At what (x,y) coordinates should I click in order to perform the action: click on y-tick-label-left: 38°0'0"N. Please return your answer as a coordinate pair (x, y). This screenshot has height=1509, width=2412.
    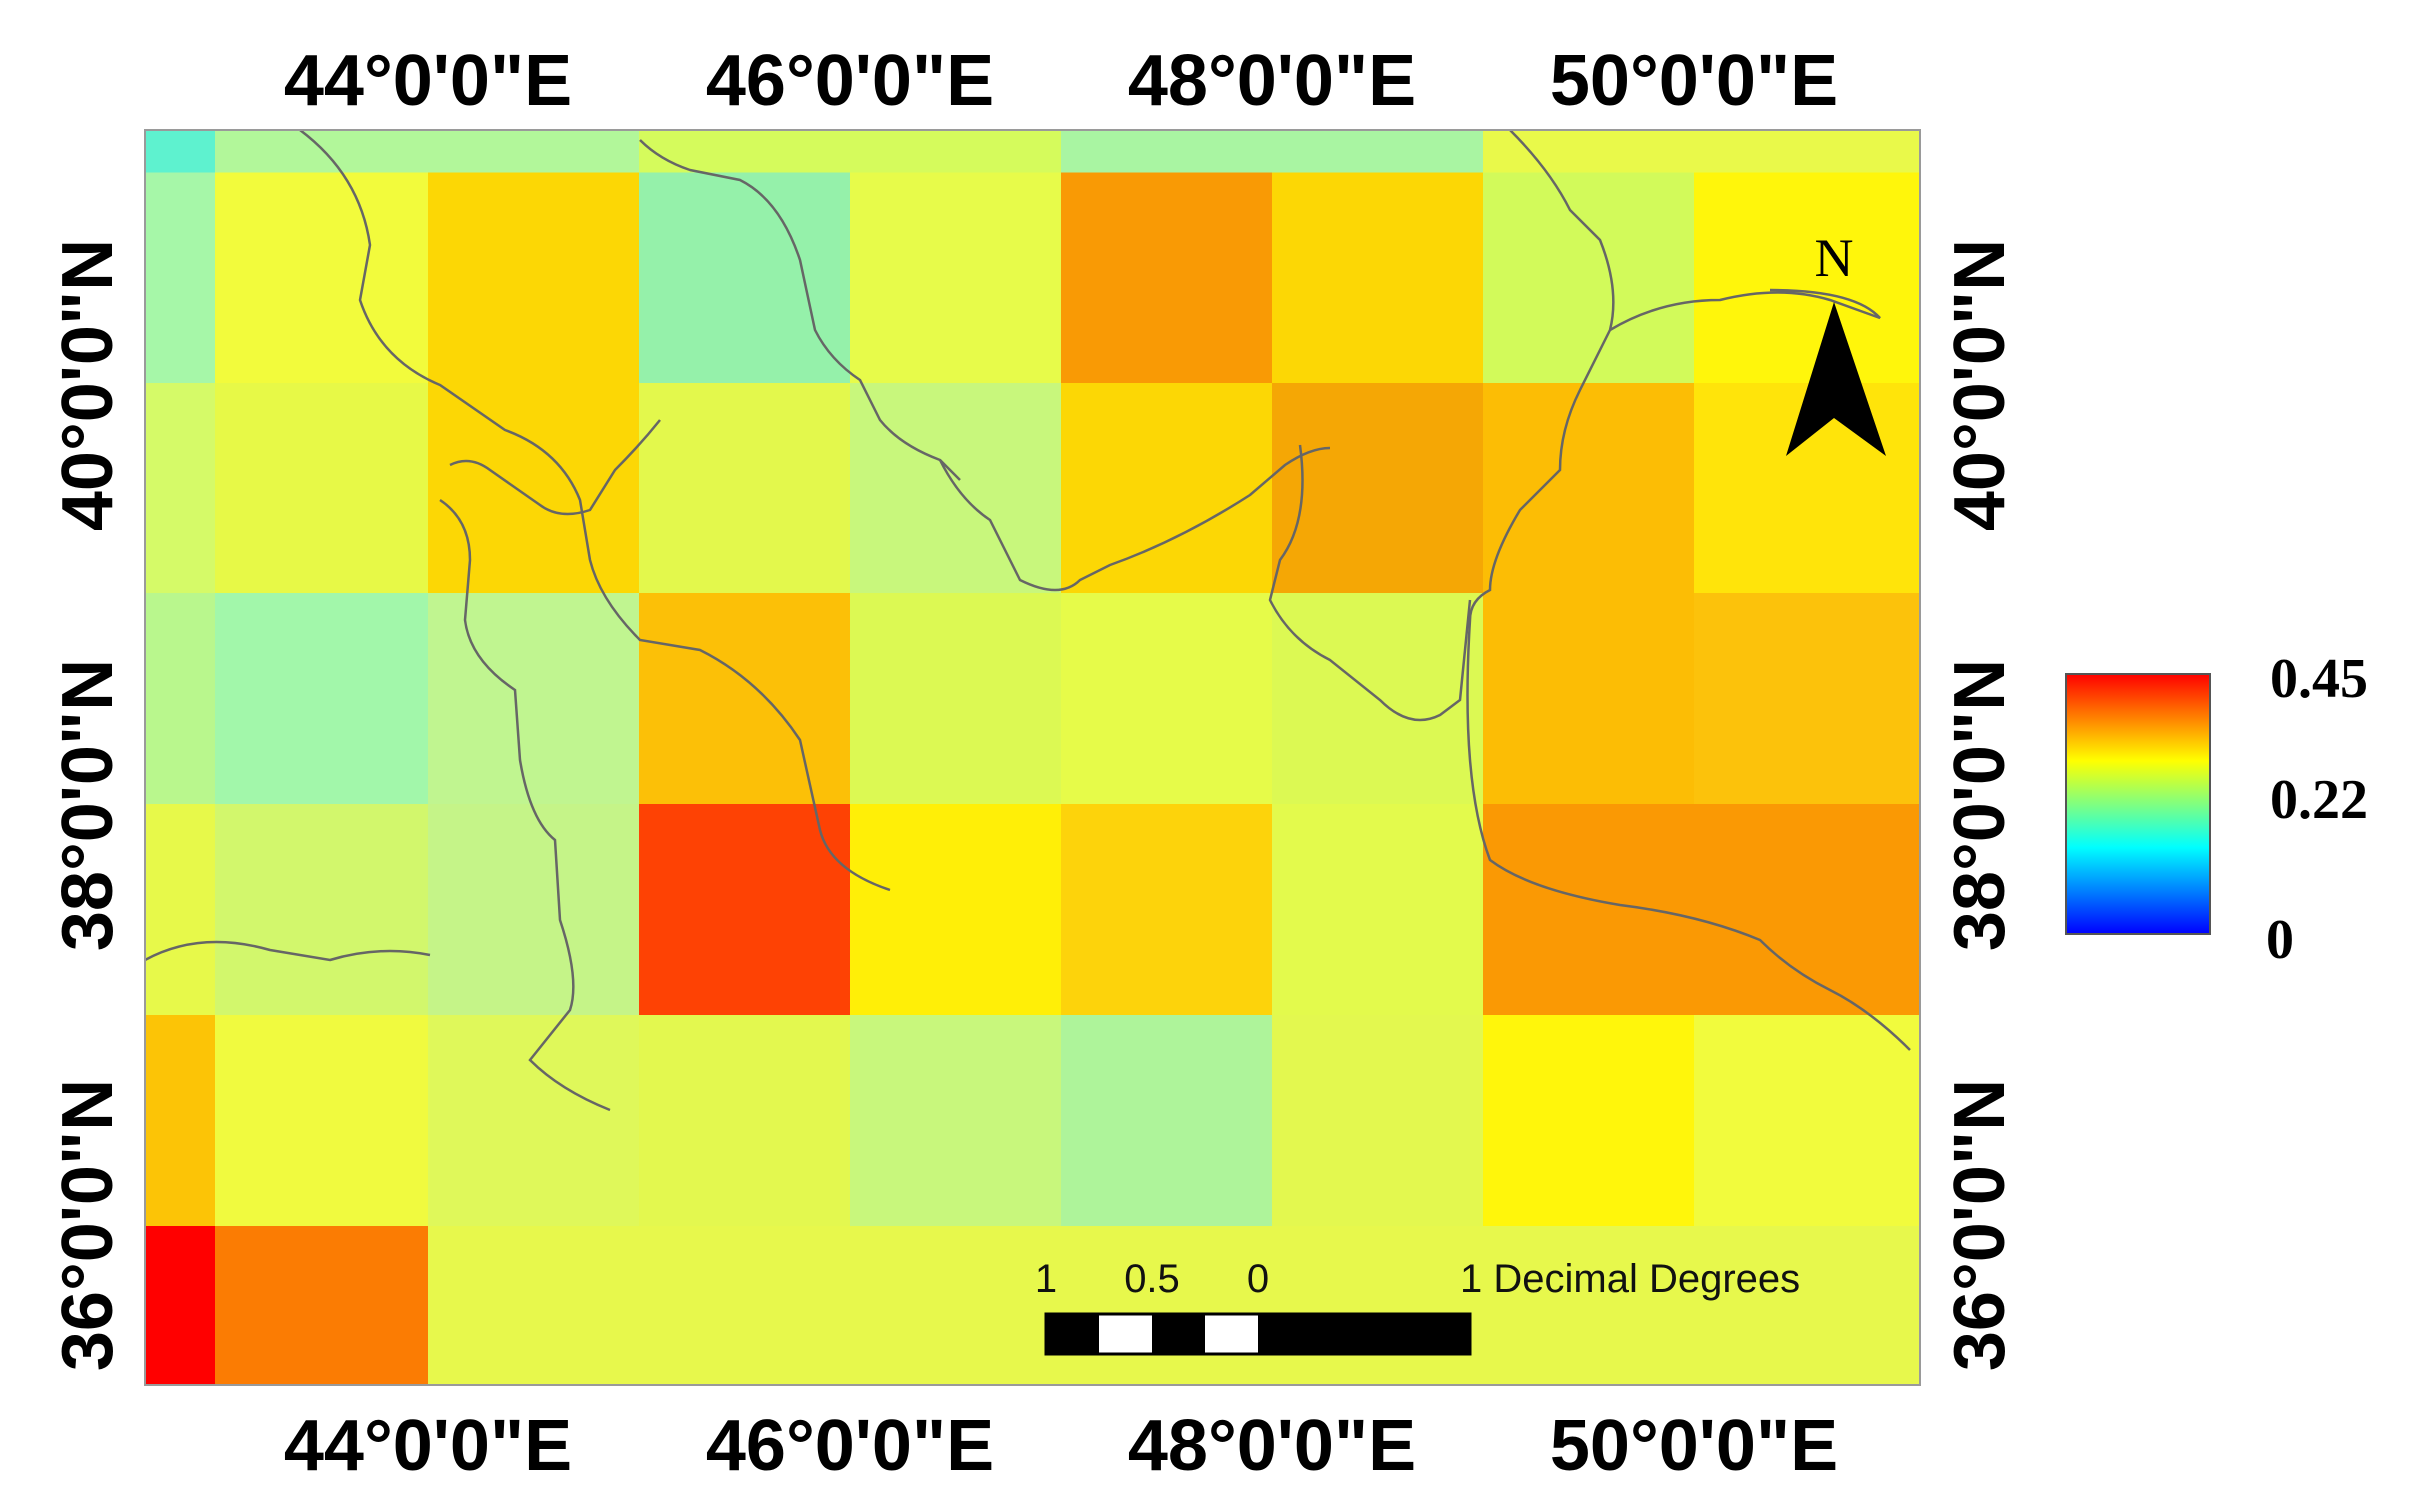
    Looking at the image, I should click on (88, 805).